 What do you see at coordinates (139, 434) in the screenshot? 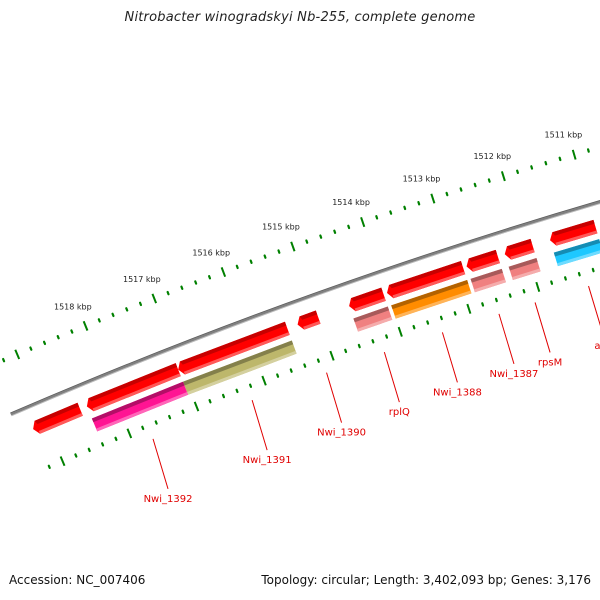
I see `gene-nwi_1392: Nwi_1392` at bounding box center [139, 434].